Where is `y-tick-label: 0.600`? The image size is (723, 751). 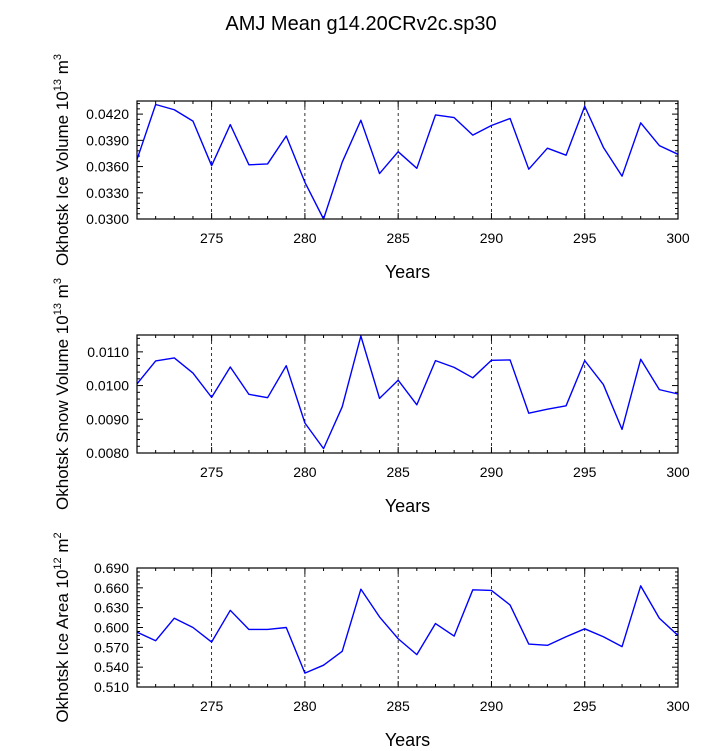
y-tick-label: 0.600 is located at coordinates (111, 628).